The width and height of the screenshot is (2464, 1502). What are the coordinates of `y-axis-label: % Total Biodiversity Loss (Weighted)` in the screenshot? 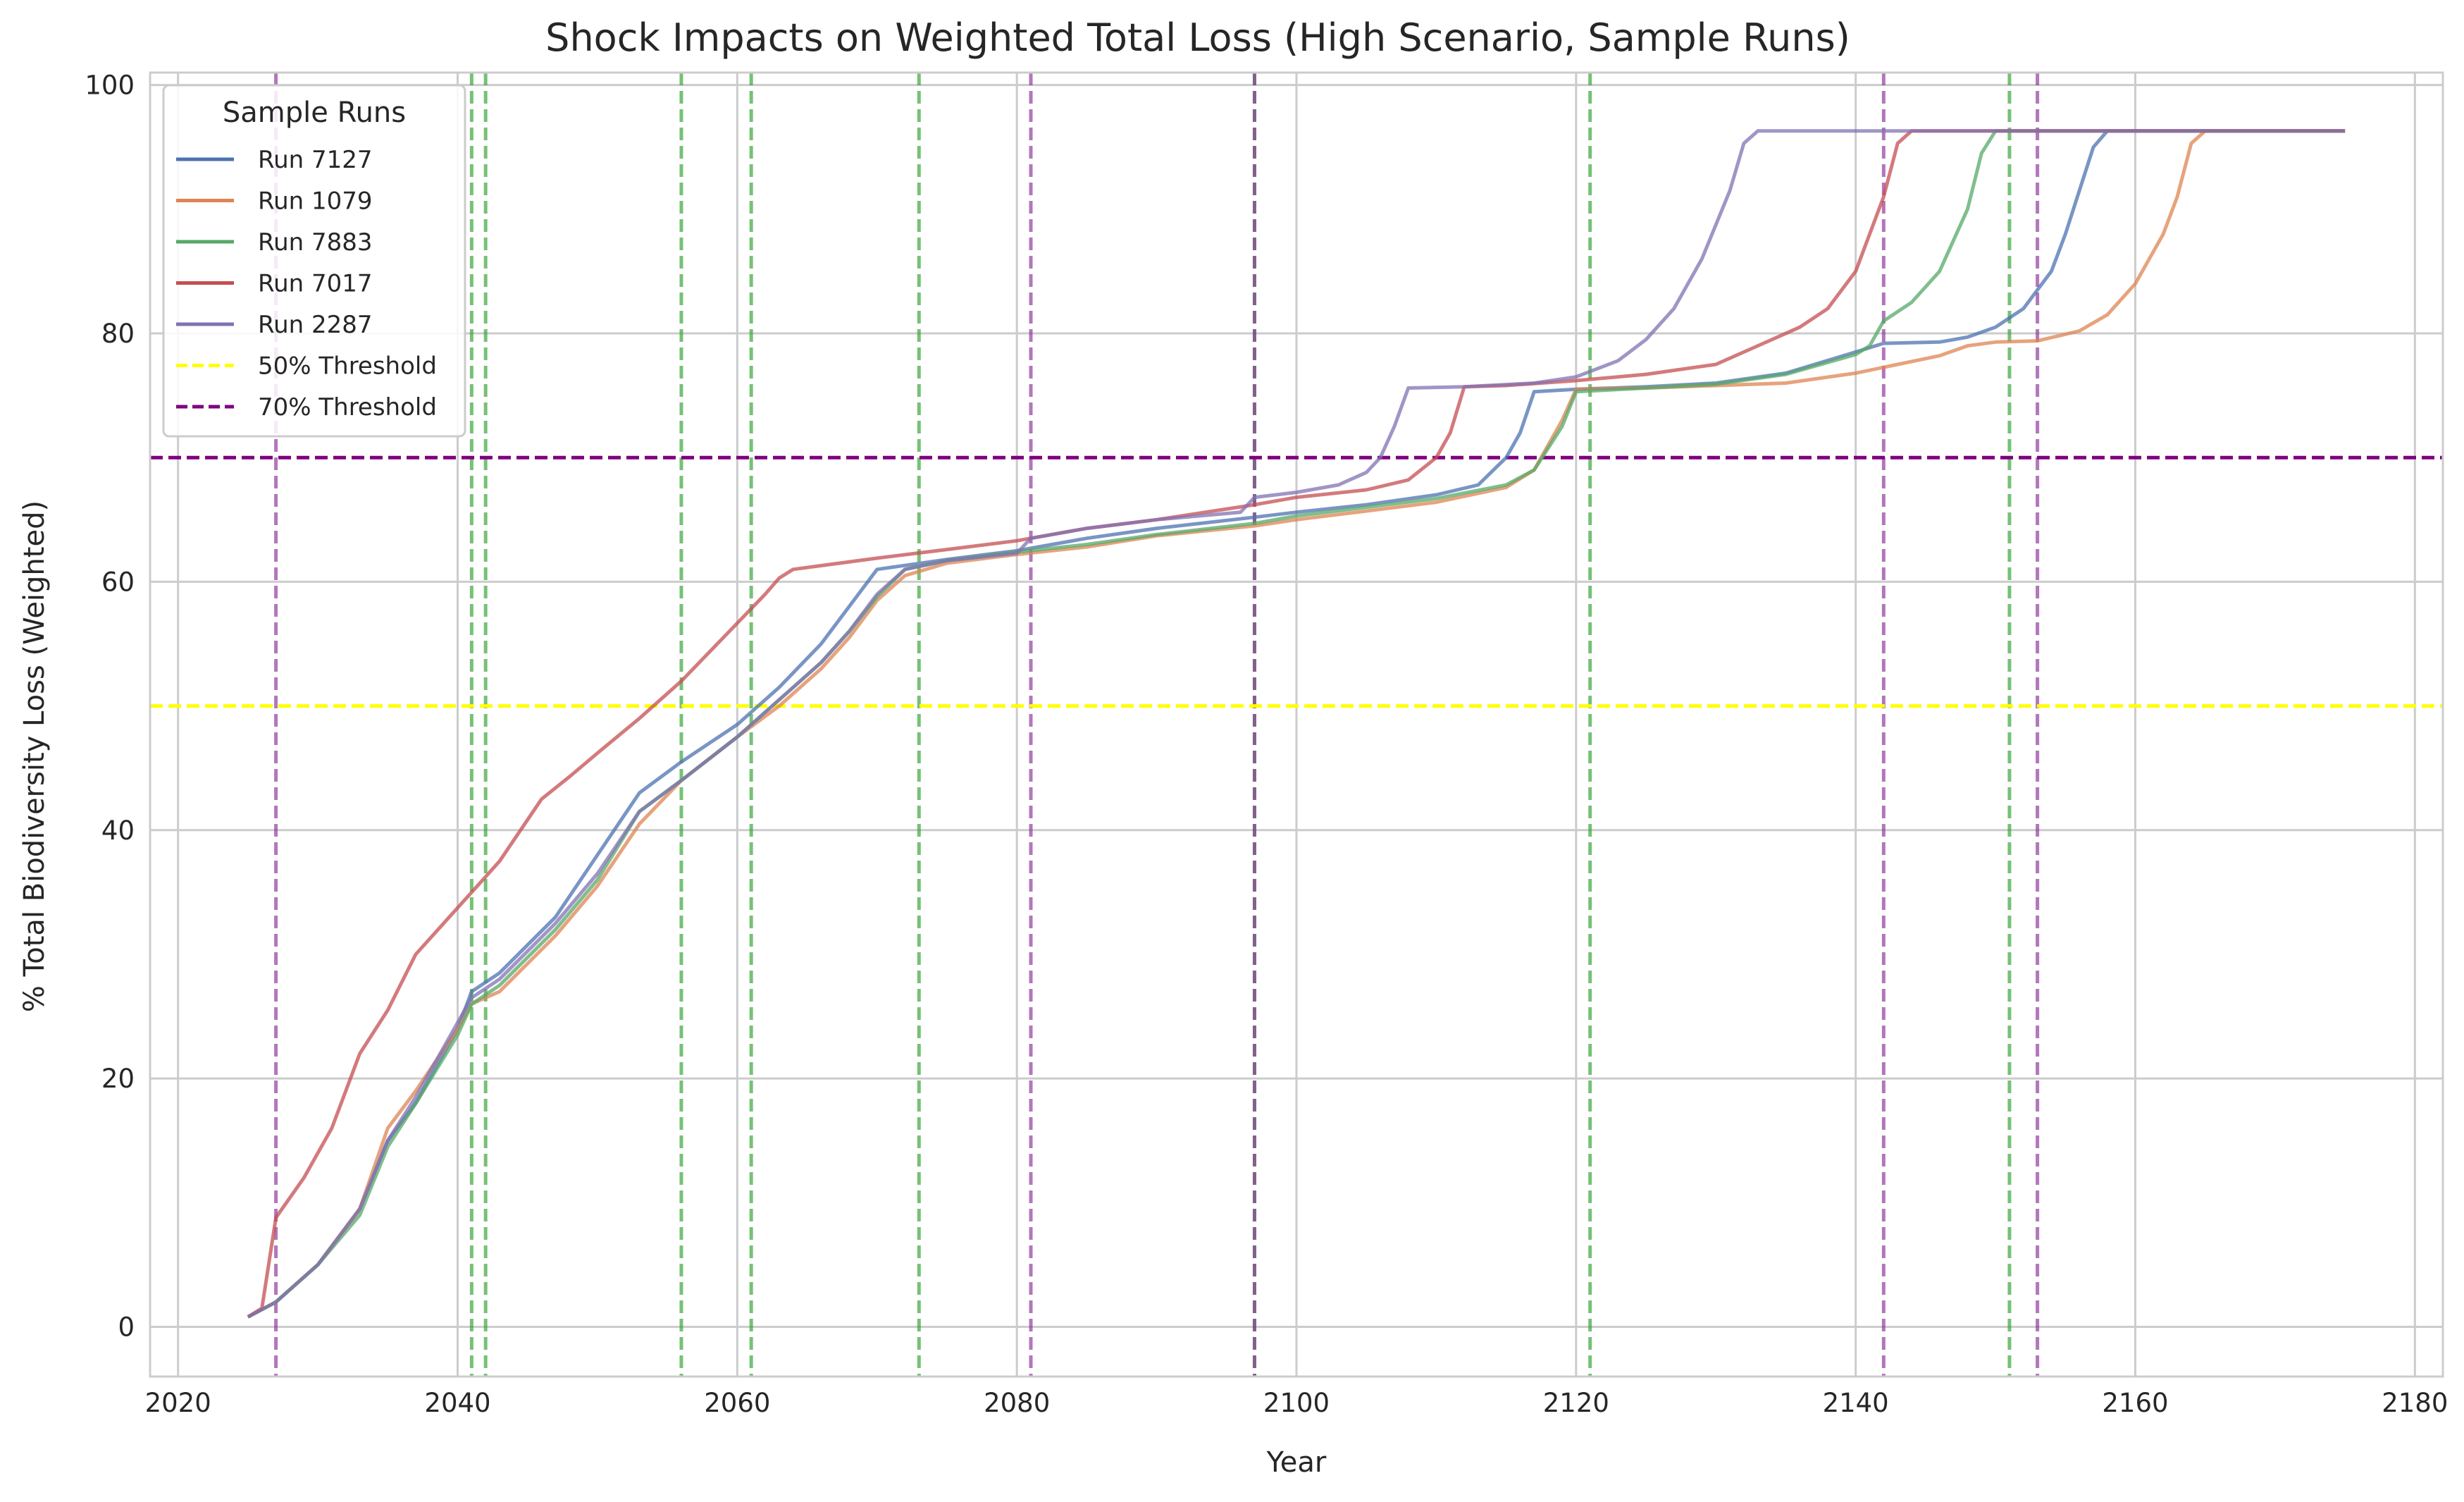 It's located at (34, 756).